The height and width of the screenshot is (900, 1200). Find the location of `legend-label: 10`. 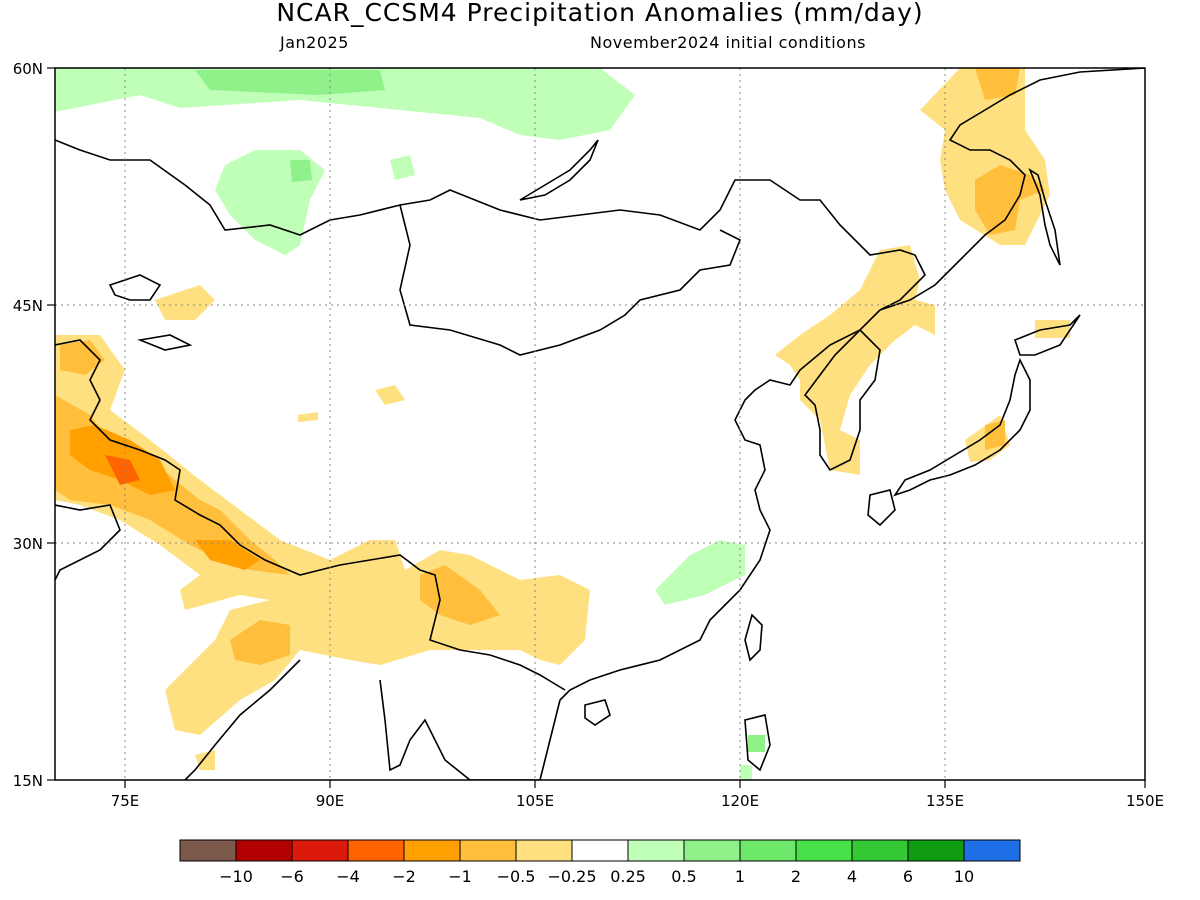

legend-label: 10 is located at coordinates (964, 876).